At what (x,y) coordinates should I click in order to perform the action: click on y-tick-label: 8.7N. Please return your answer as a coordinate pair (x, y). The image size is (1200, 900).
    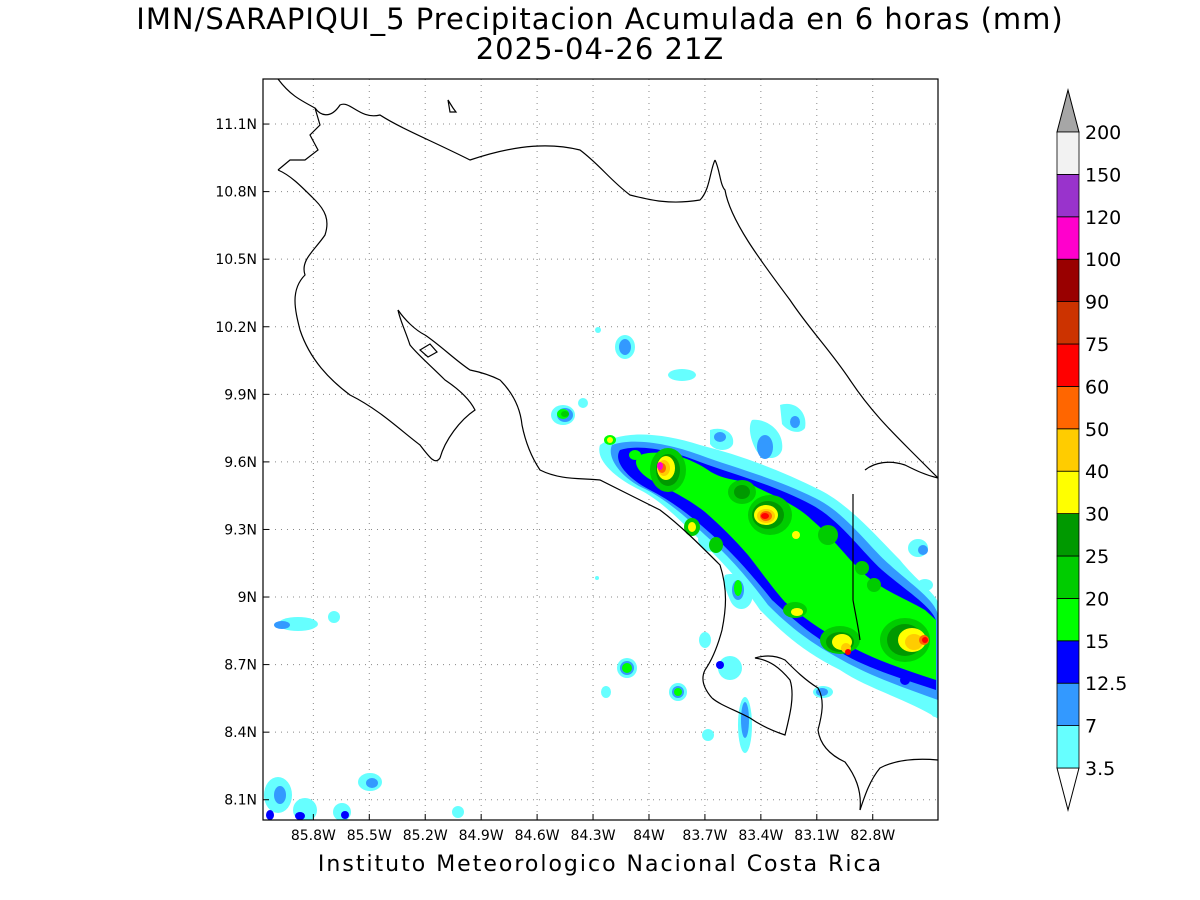
    Looking at the image, I should click on (240, 666).